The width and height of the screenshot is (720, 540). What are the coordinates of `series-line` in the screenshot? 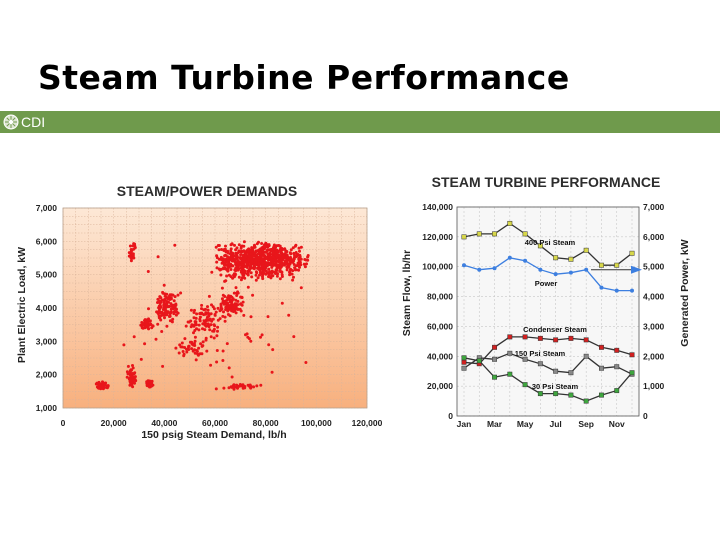 It's located at (547, 274).